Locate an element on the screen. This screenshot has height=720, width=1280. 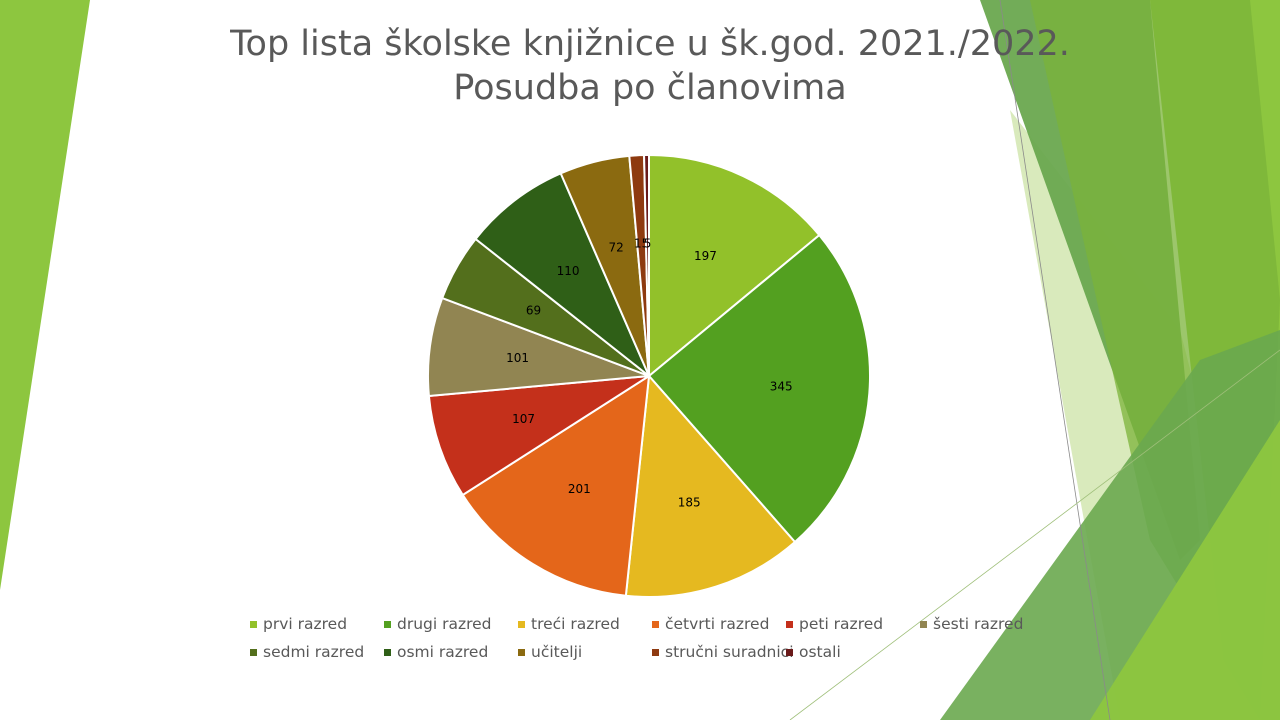
legend-item: četvrti razred is located at coordinates (719, 624).